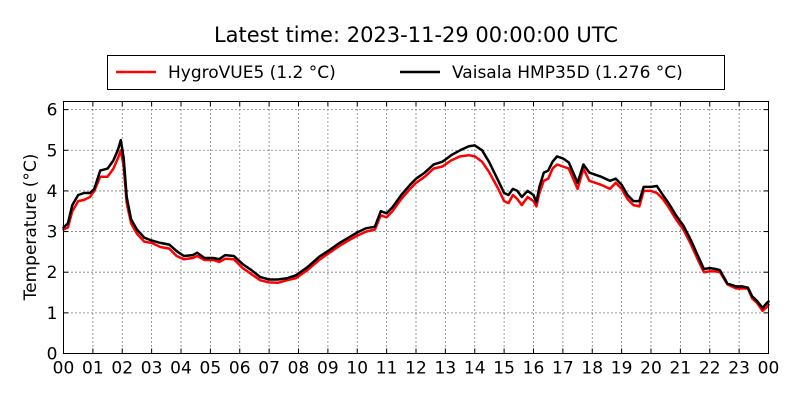 The height and width of the screenshot is (400, 800). I want to click on x-tick-label: 08, so click(299, 369).